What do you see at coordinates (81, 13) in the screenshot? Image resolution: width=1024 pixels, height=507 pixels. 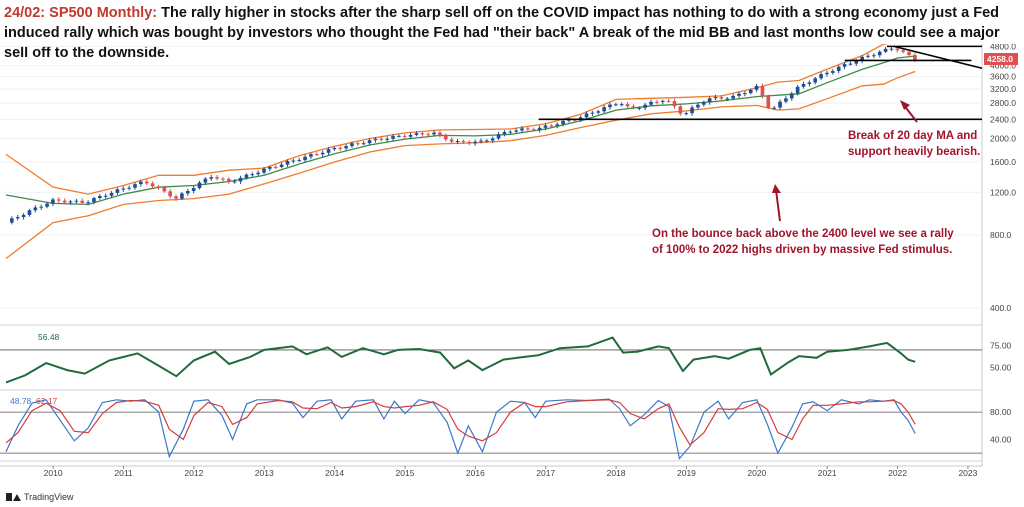 I see `headline-tag: 24/02: SP500 Monthly:` at bounding box center [81, 13].